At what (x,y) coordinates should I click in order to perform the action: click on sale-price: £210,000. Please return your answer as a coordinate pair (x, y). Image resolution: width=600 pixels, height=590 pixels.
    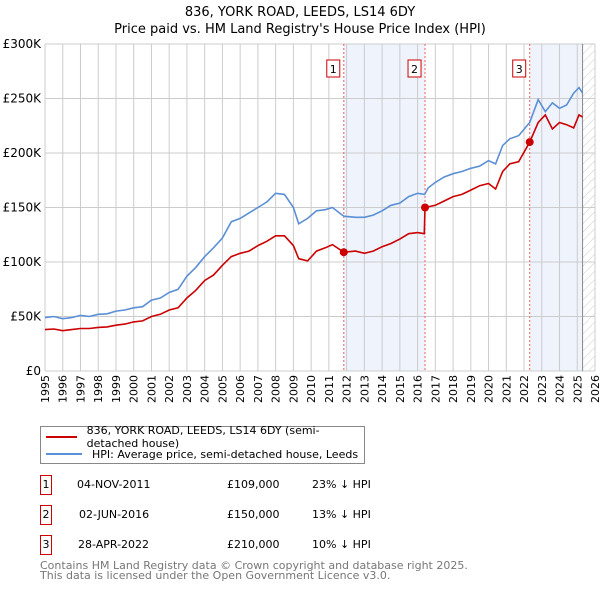
    Looking at the image, I should click on (253, 544).